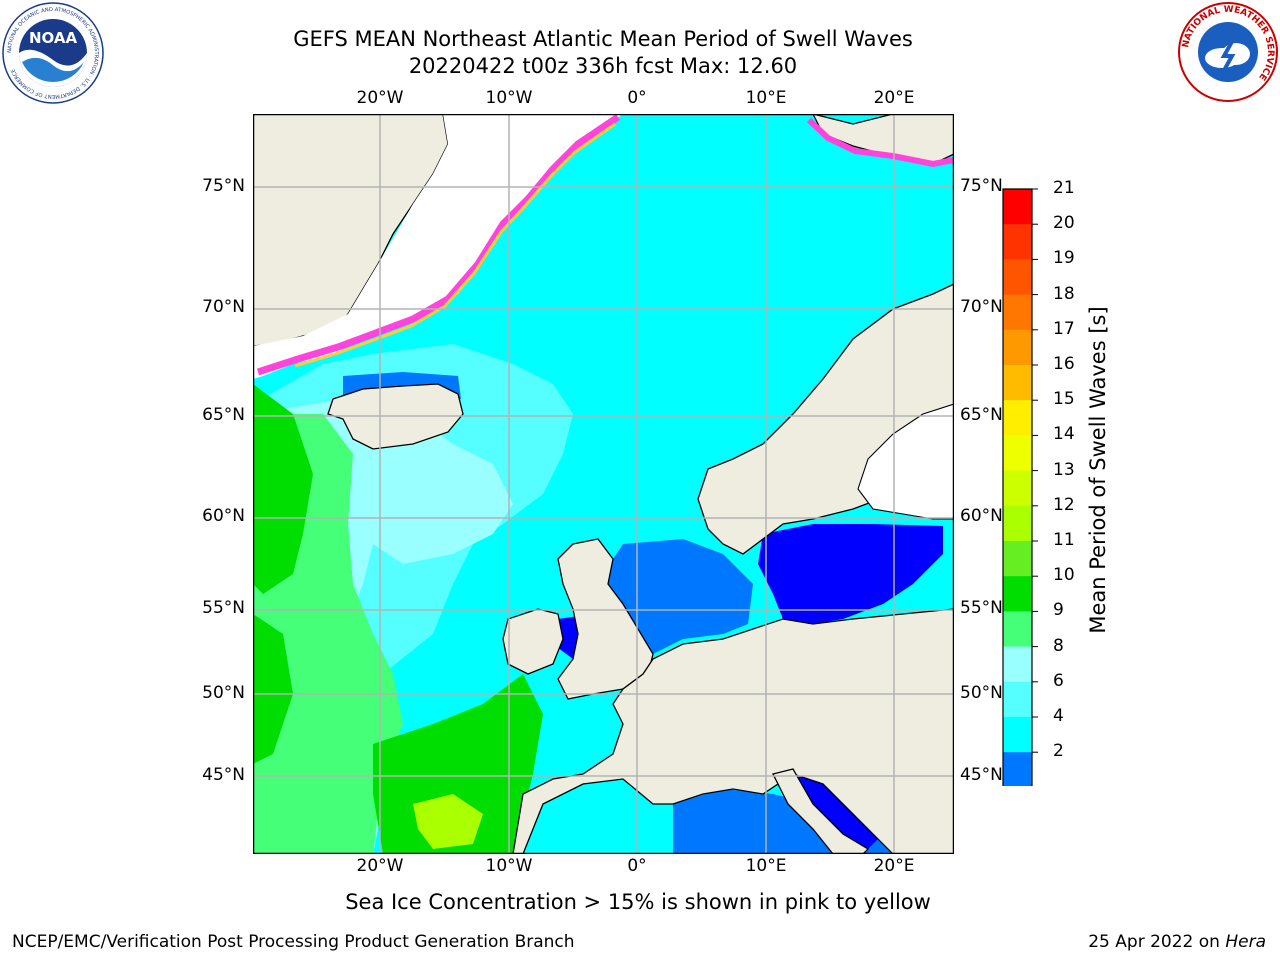 This screenshot has height=960, width=1280. Describe the element at coordinates (1064, 328) in the screenshot. I see `colorbar-tick-label: 17` at that location.